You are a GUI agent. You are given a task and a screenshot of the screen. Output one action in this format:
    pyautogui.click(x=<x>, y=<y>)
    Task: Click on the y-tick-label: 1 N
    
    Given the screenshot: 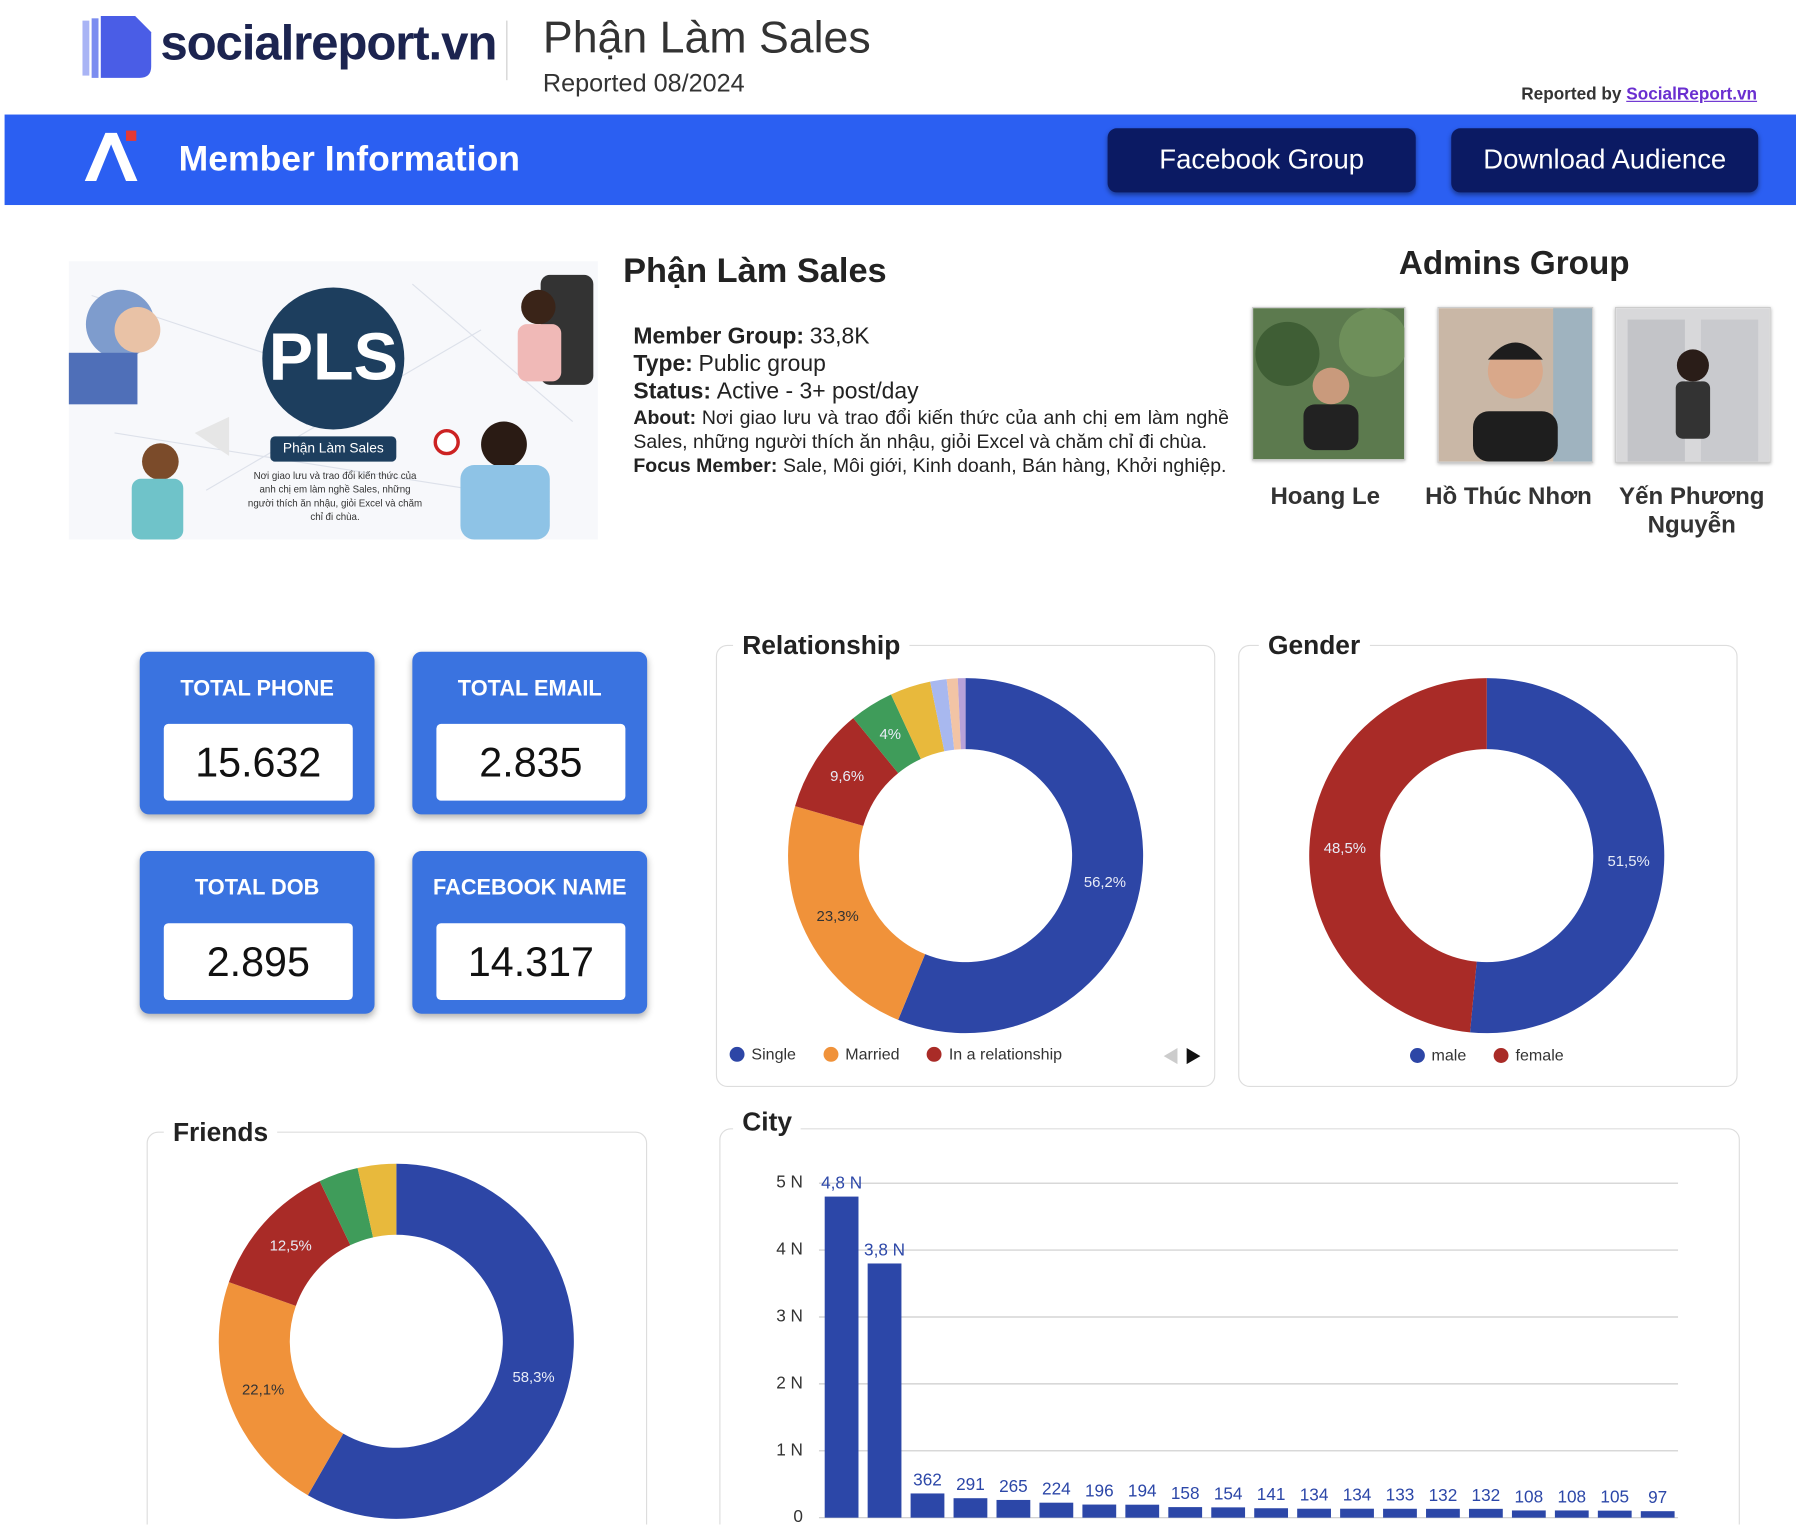 What is the action you would take?
    pyautogui.click(x=789, y=1449)
    